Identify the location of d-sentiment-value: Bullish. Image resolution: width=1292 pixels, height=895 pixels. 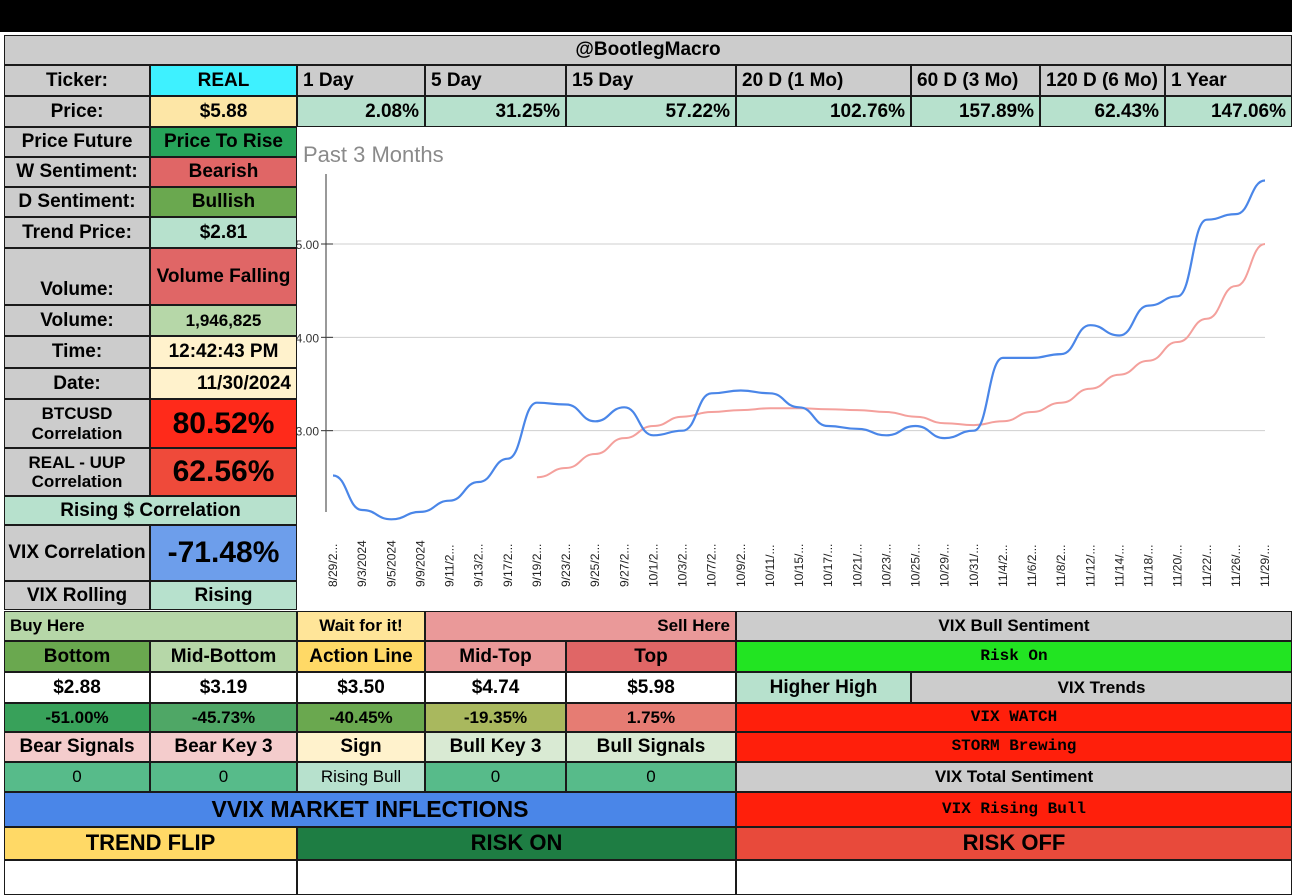
(223, 202).